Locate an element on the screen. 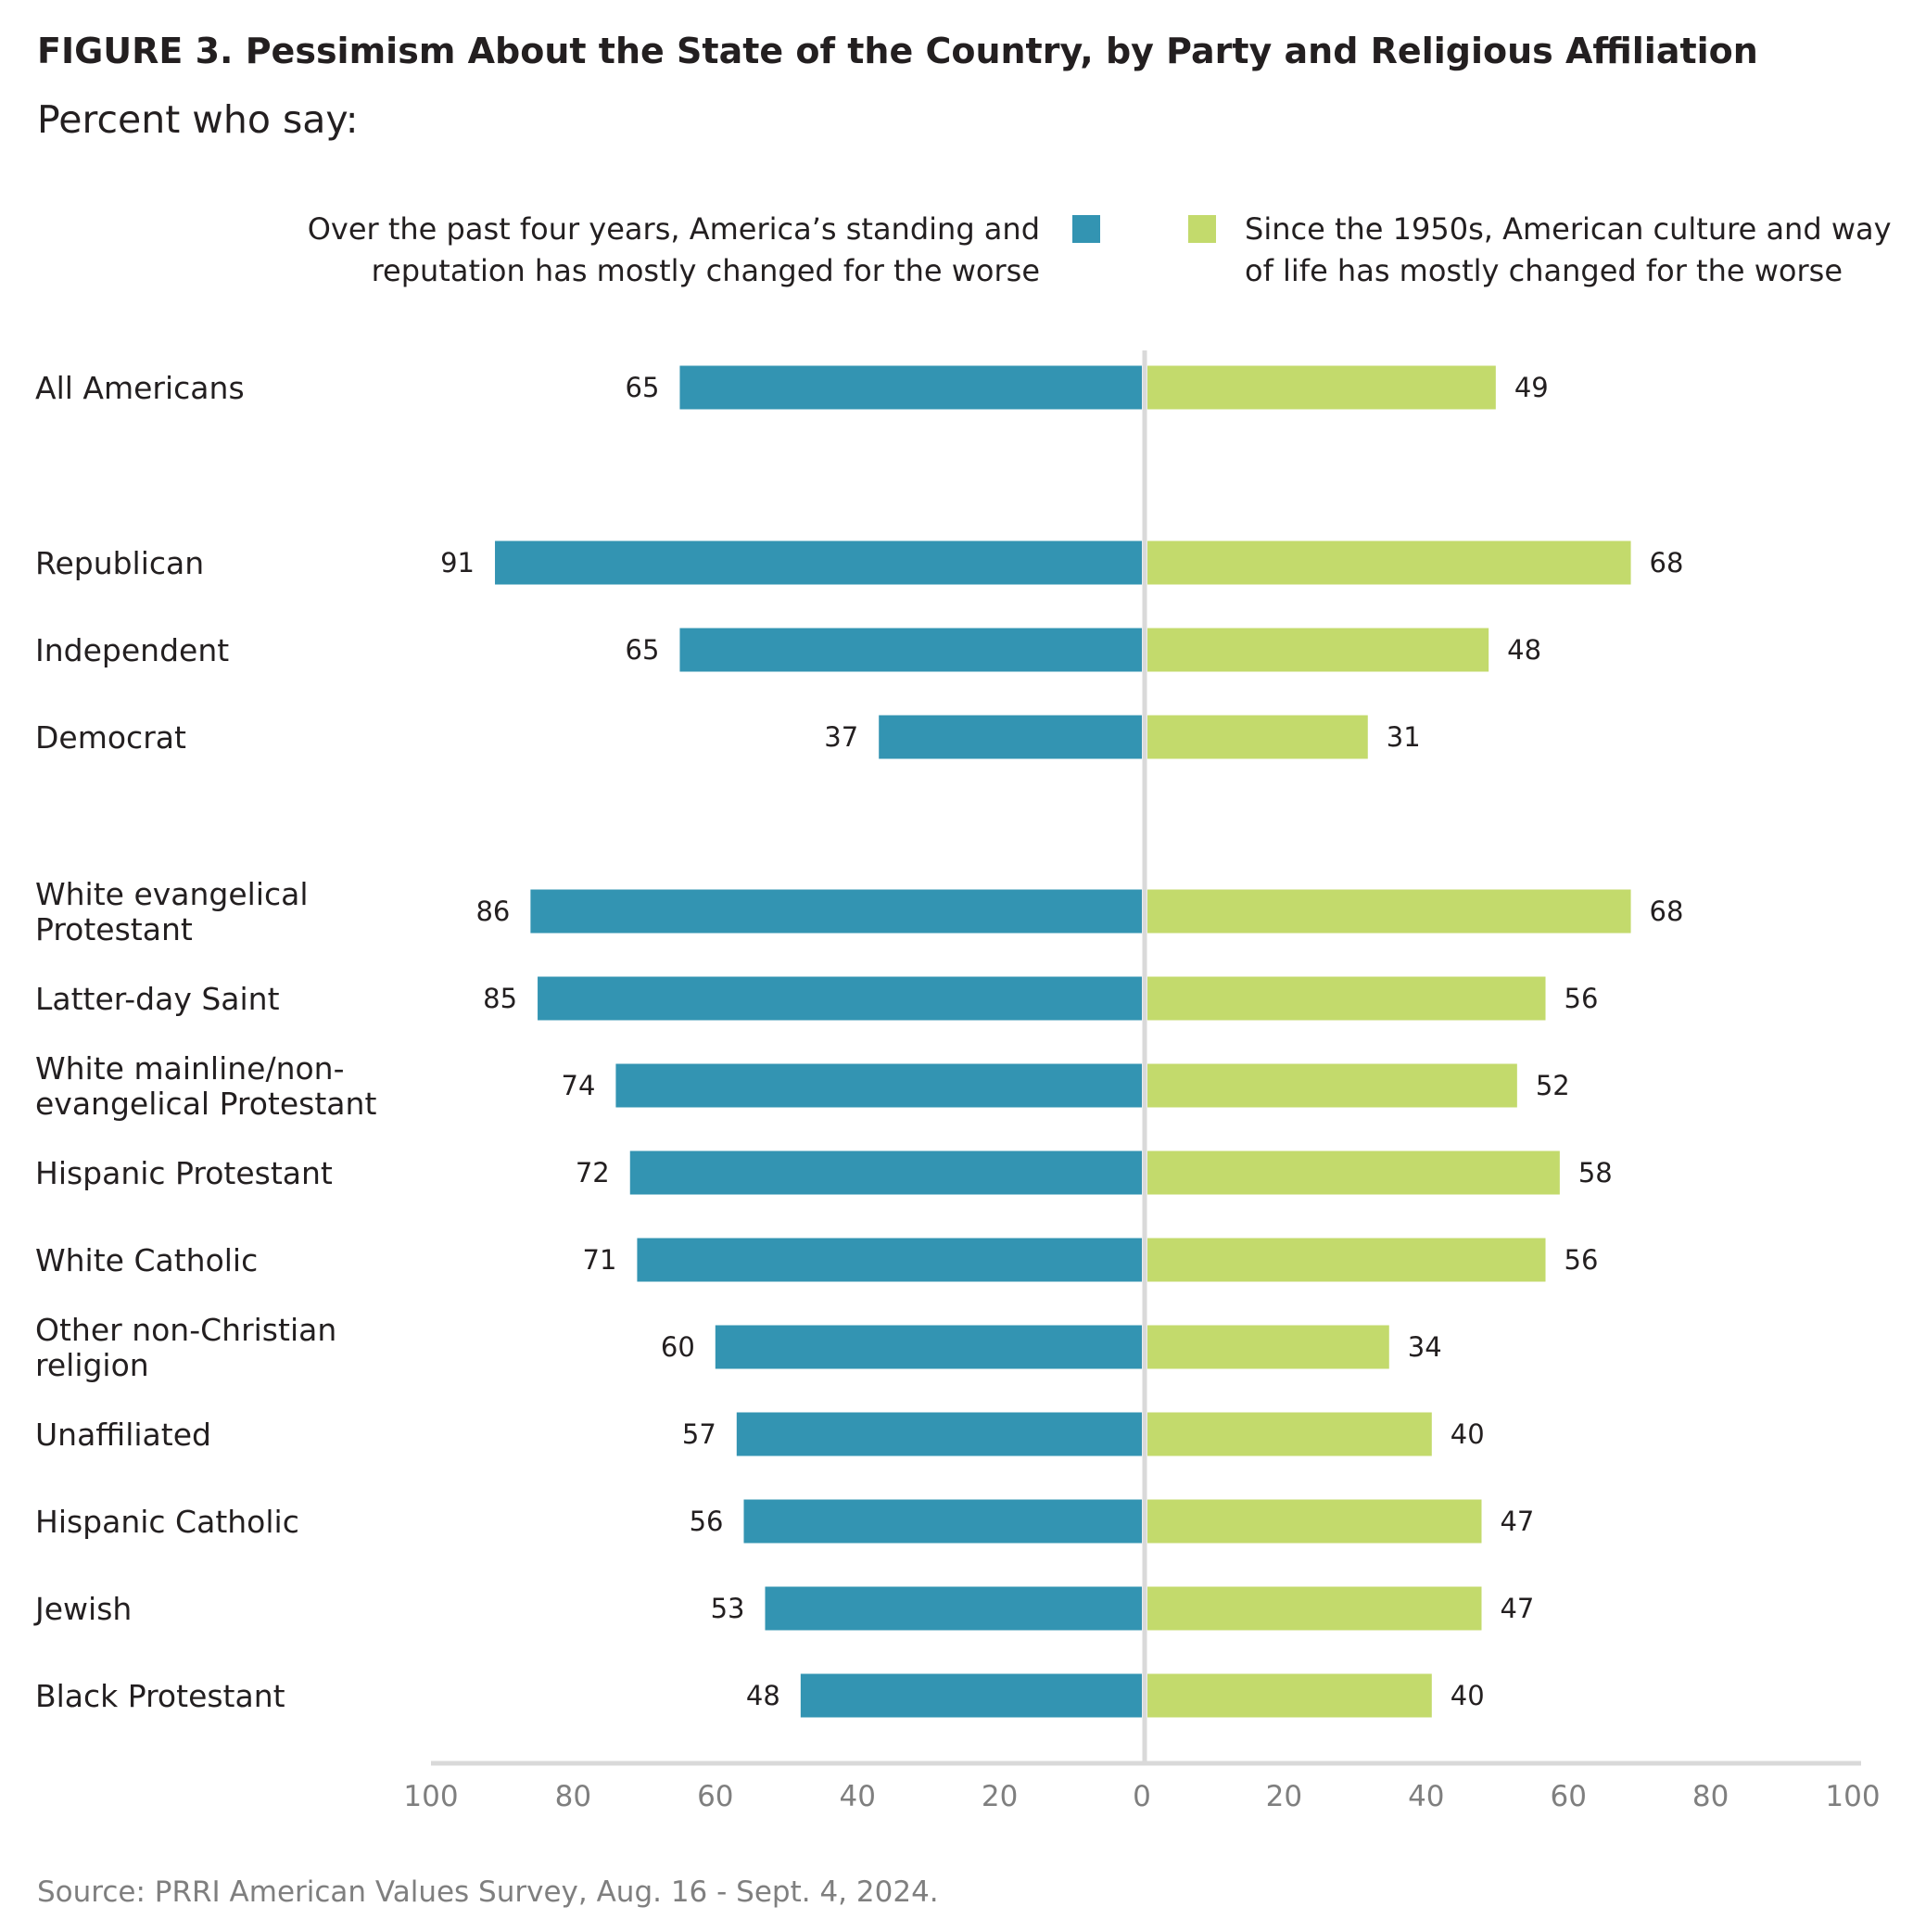 This screenshot has width=1913, height=1932. value-label-standing-reputation: 48 is located at coordinates (763, 1695).